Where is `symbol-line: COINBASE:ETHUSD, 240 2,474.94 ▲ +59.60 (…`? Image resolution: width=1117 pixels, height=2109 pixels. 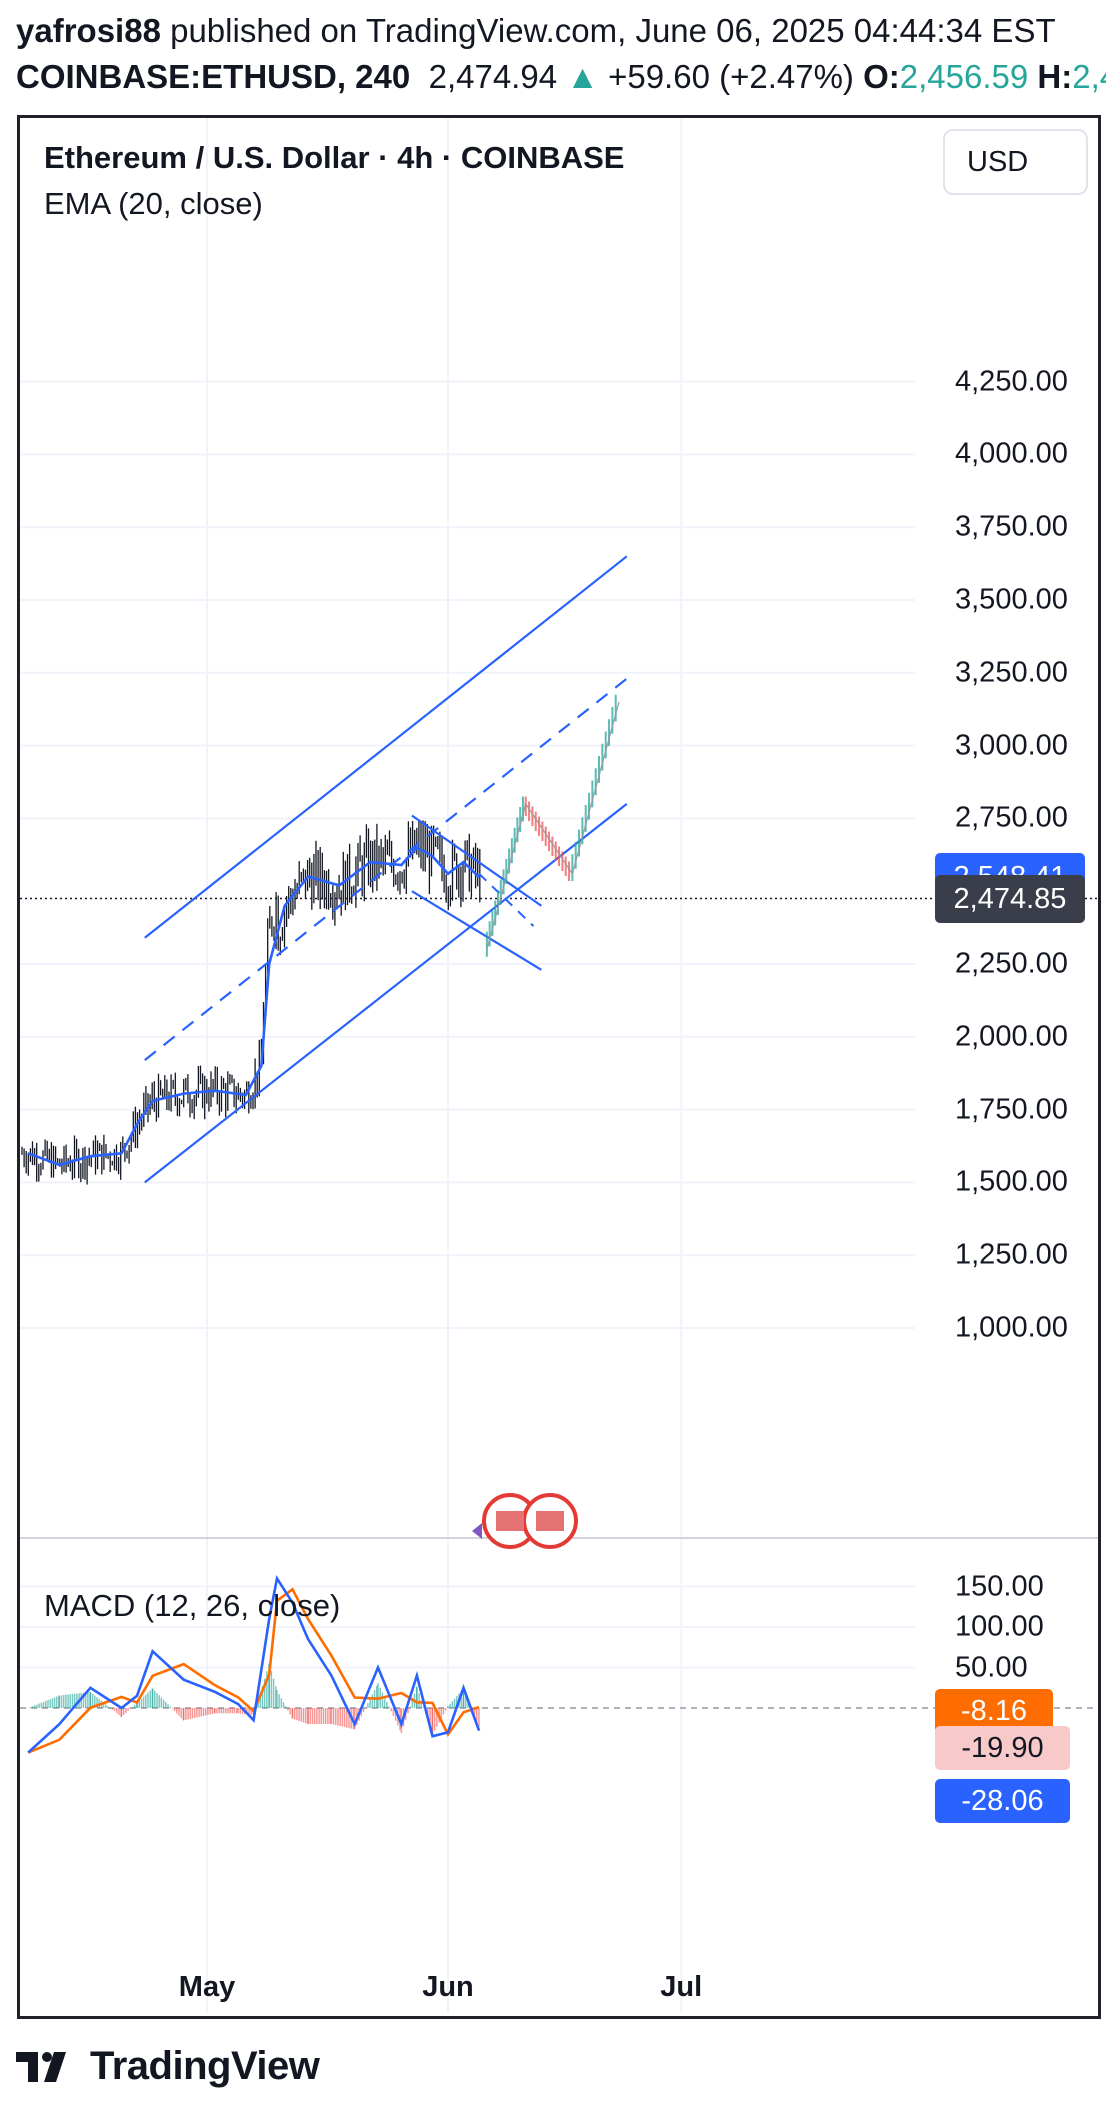 symbol-line: COINBASE:ETHUSD, 240 2,474.94 ▲ +59.60 (… is located at coordinates (561, 77).